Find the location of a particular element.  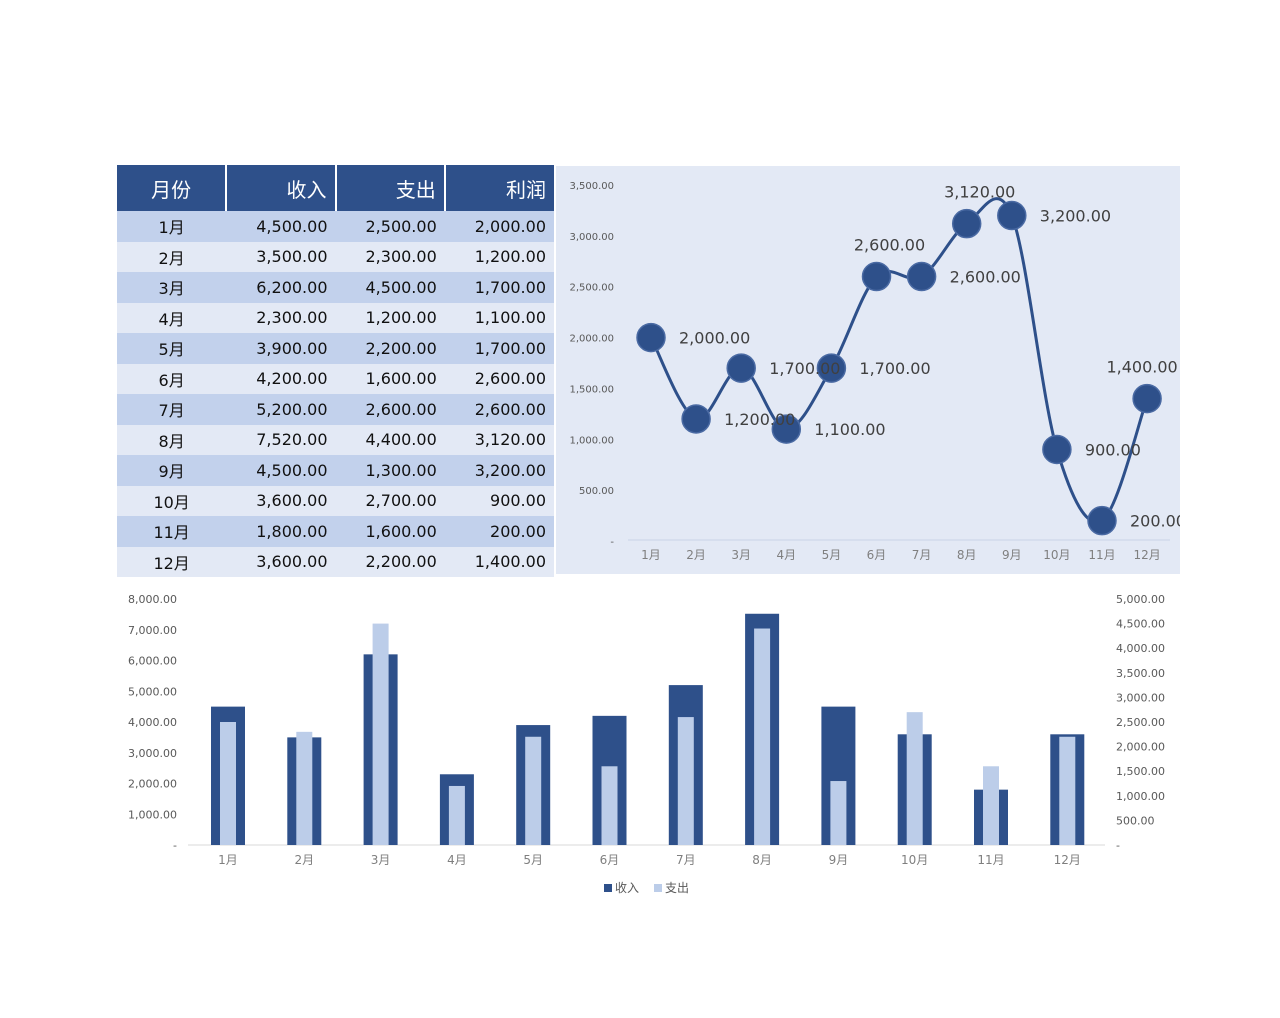

cell-month: 1月 is located at coordinates (172, 226).